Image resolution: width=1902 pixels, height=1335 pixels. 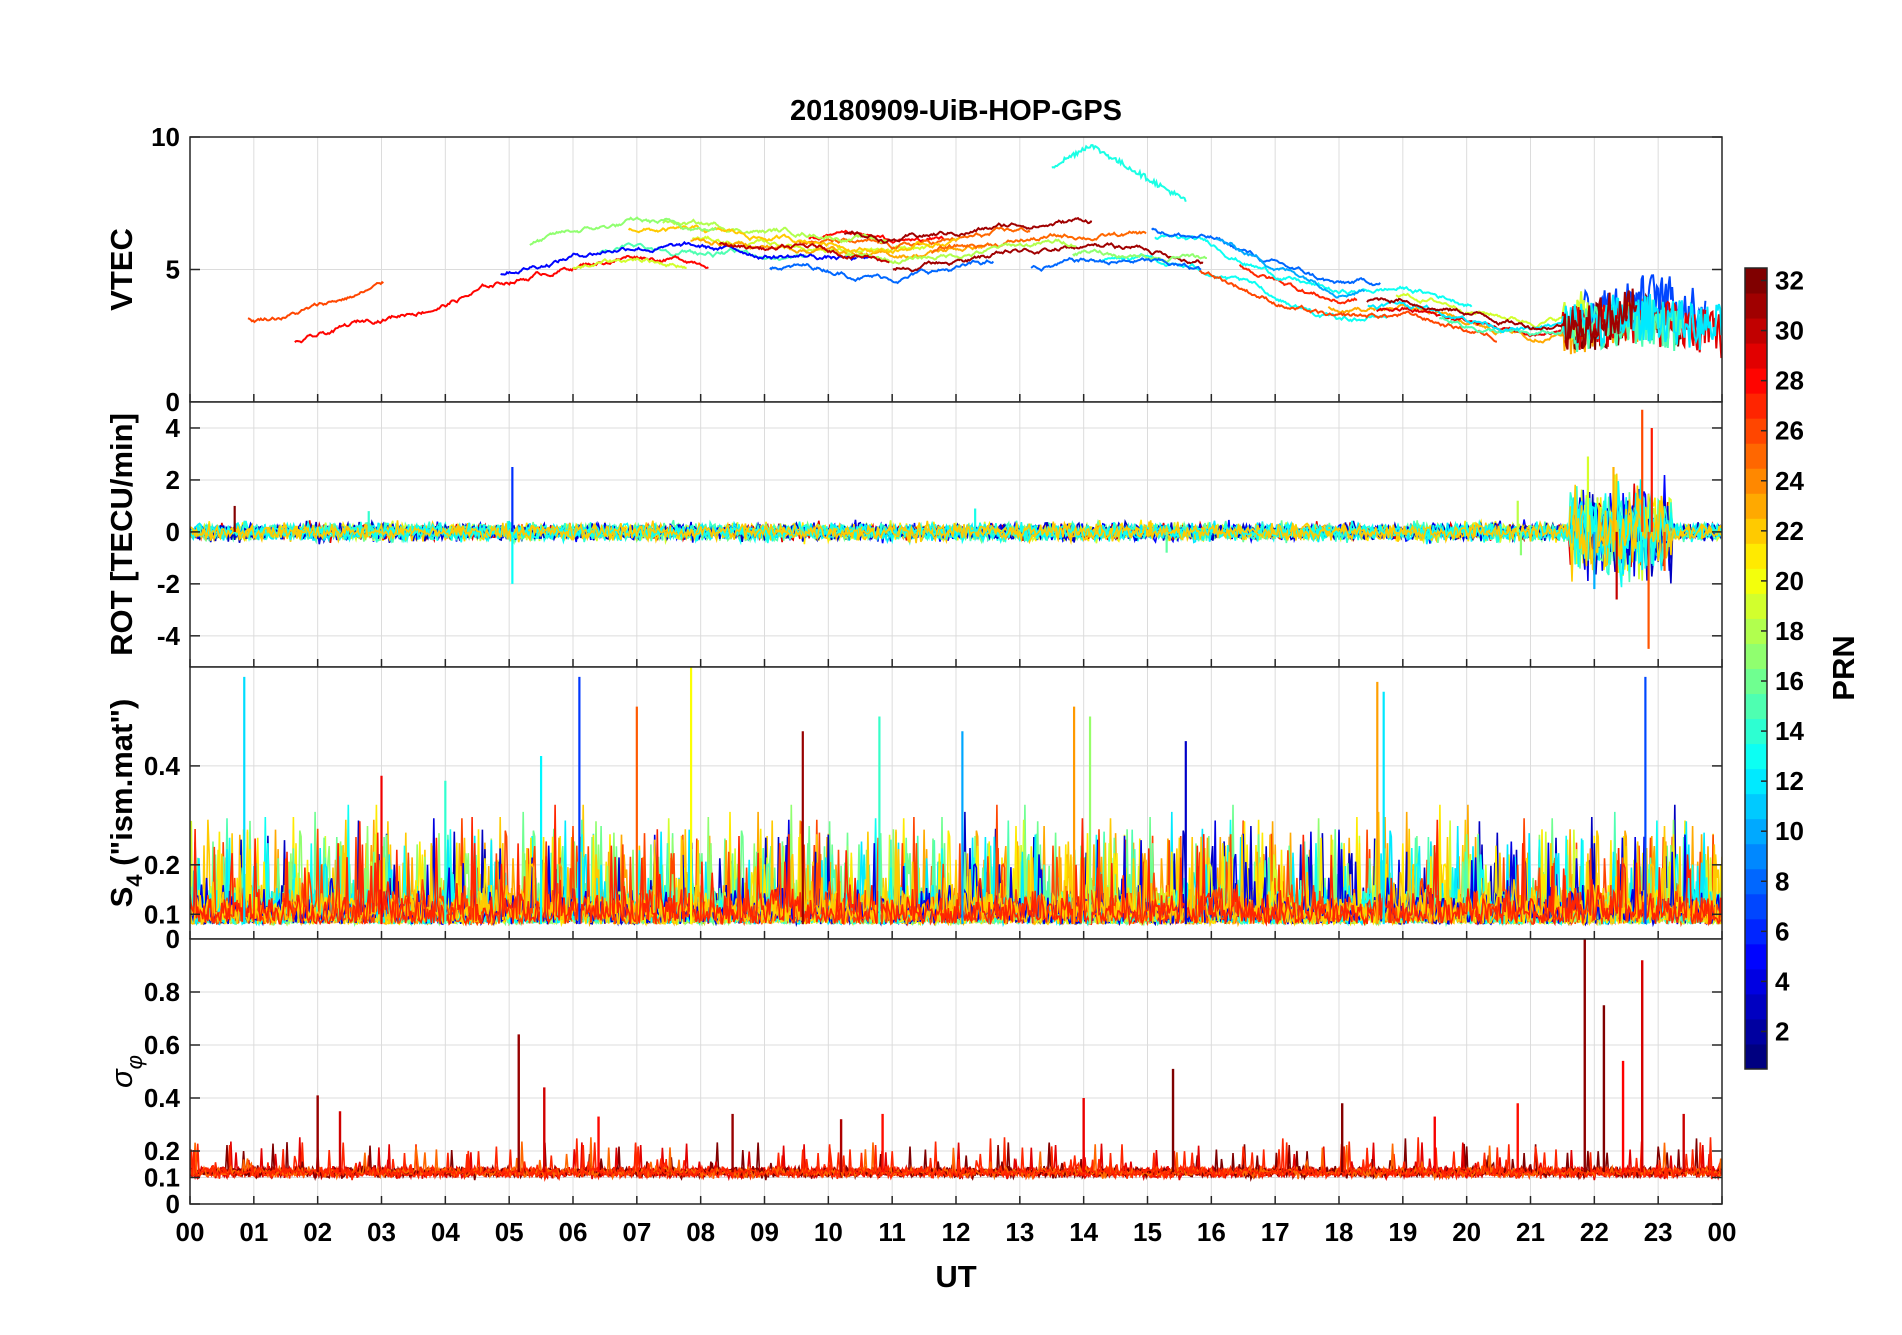 What do you see at coordinates (381, 1232) in the screenshot?
I see `x-tick-label: 03` at bounding box center [381, 1232].